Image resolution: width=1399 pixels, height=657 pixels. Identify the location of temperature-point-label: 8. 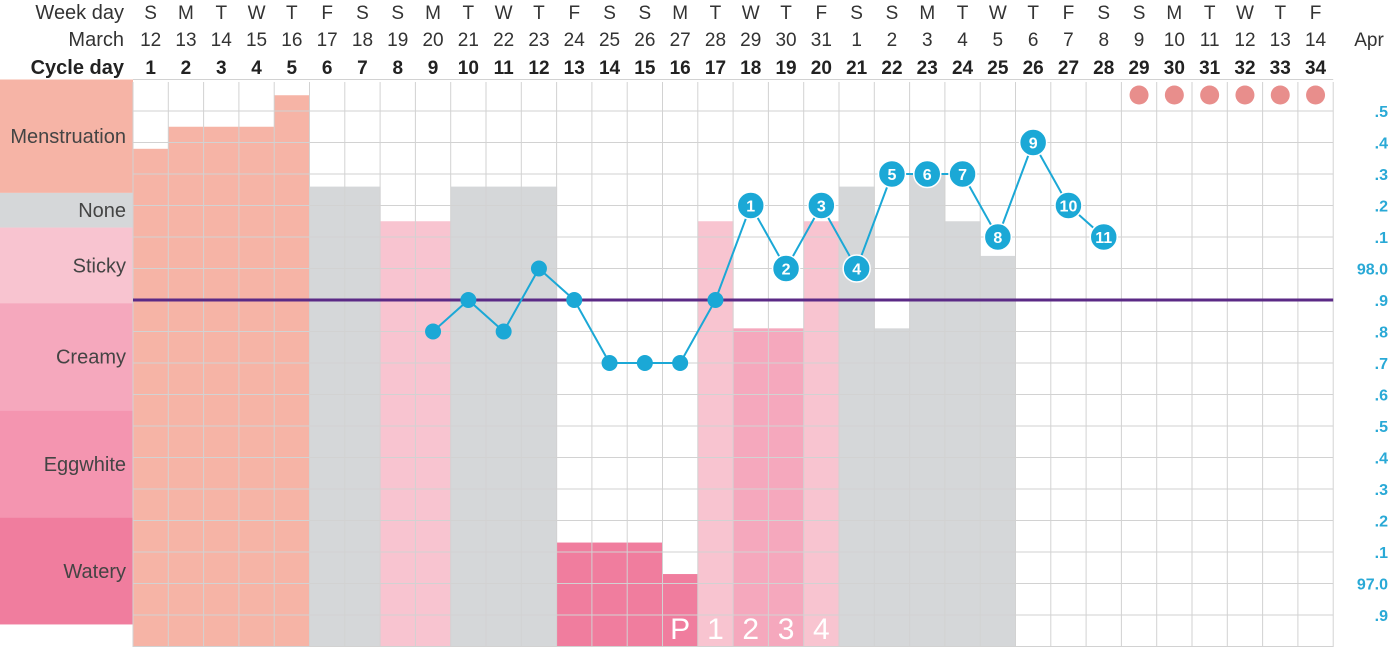
(997, 238).